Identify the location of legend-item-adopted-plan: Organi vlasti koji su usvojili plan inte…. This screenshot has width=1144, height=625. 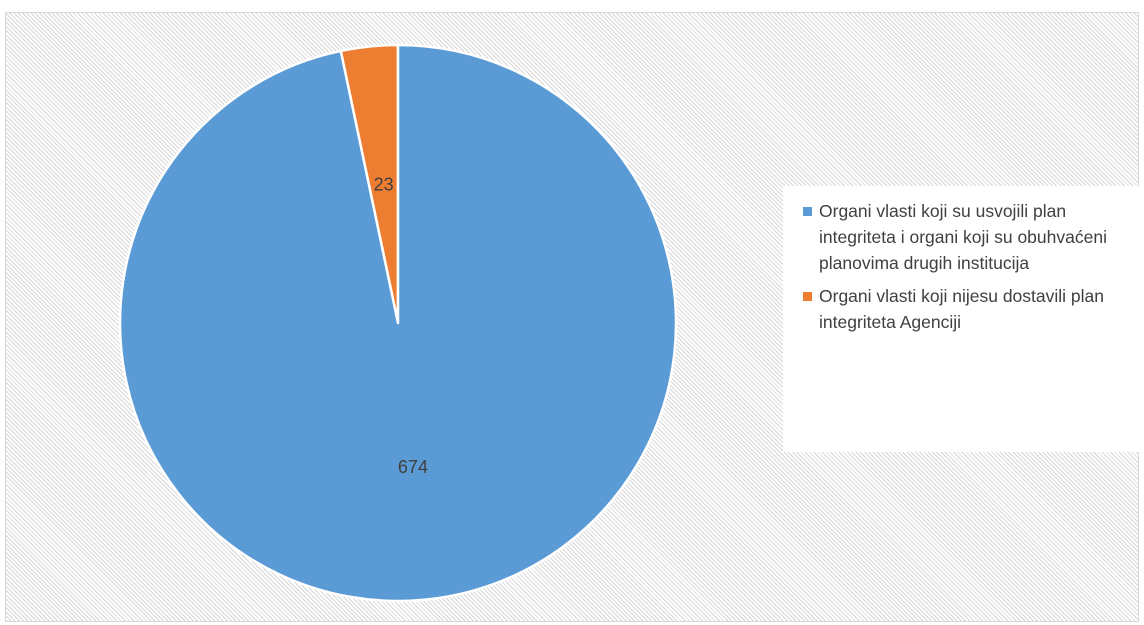
(966, 237).